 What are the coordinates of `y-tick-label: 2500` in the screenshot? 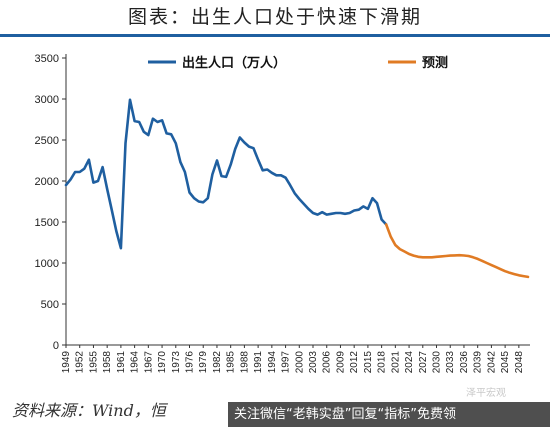 It's located at (47, 141).